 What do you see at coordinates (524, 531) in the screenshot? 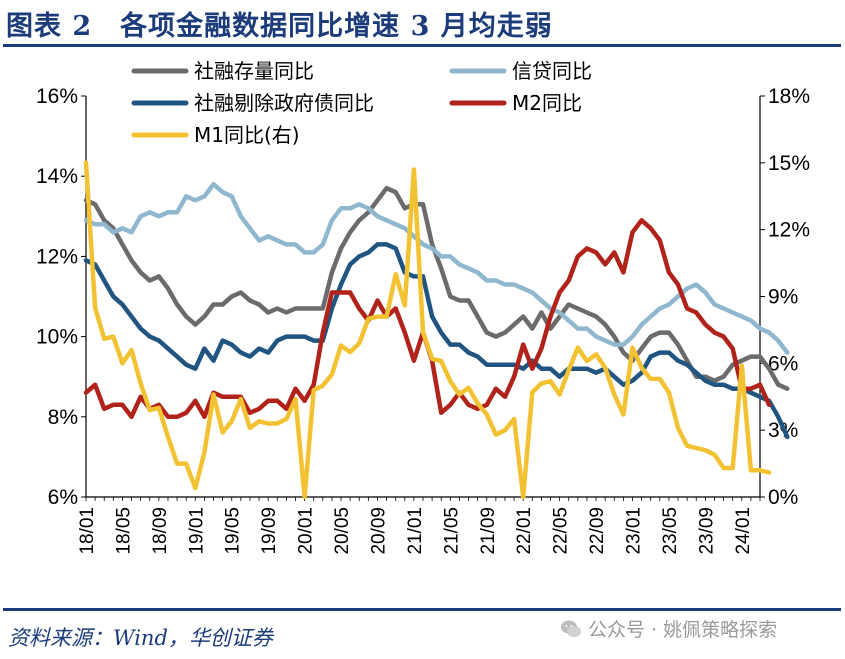
I see `x-tick-label: 22/01` at bounding box center [524, 531].